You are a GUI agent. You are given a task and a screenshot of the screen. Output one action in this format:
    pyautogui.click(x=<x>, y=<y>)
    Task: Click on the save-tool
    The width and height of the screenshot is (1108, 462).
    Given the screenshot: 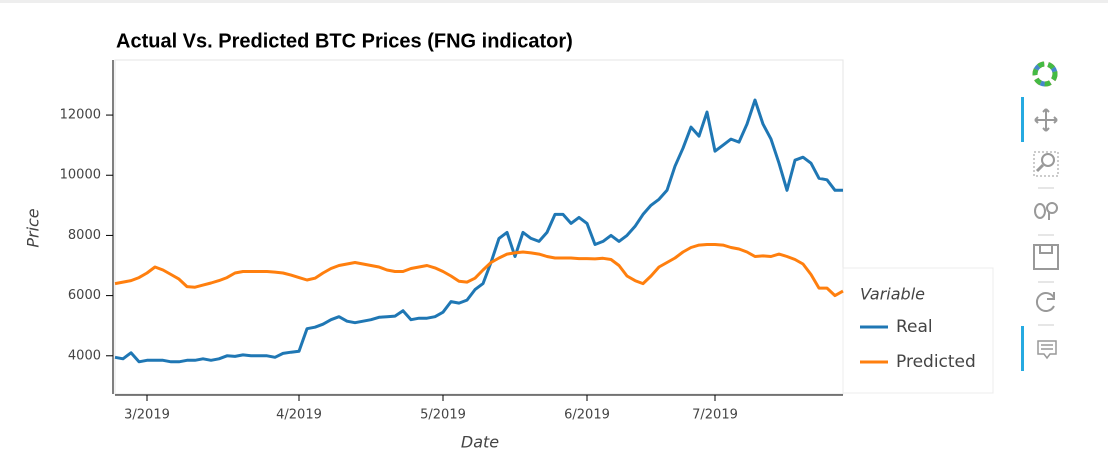 What is the action you would take?
    pyautogui.click(x=1046, y=257)
    